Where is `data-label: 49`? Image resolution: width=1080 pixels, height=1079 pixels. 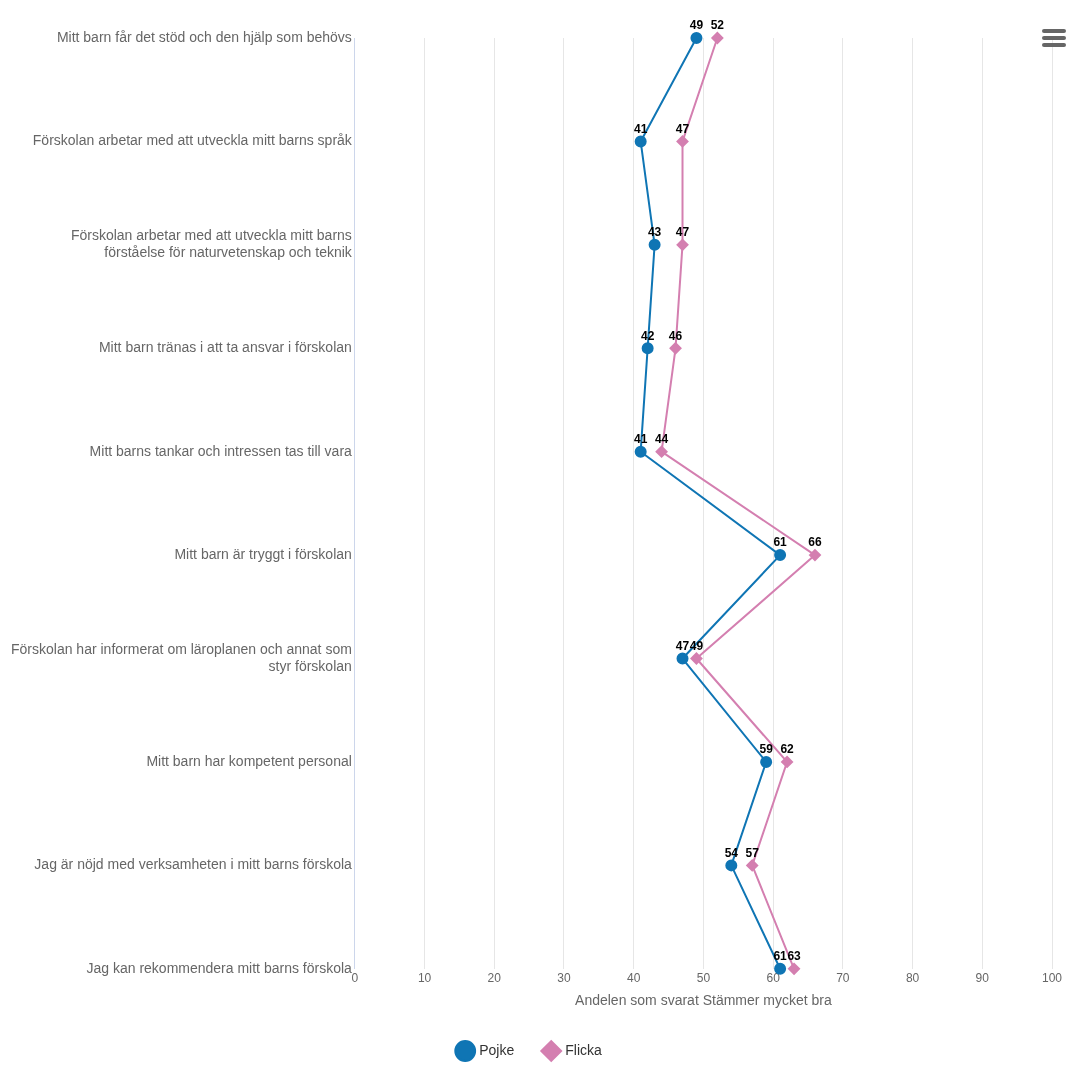 data-label: 49 is located at coordinates (696, 25).